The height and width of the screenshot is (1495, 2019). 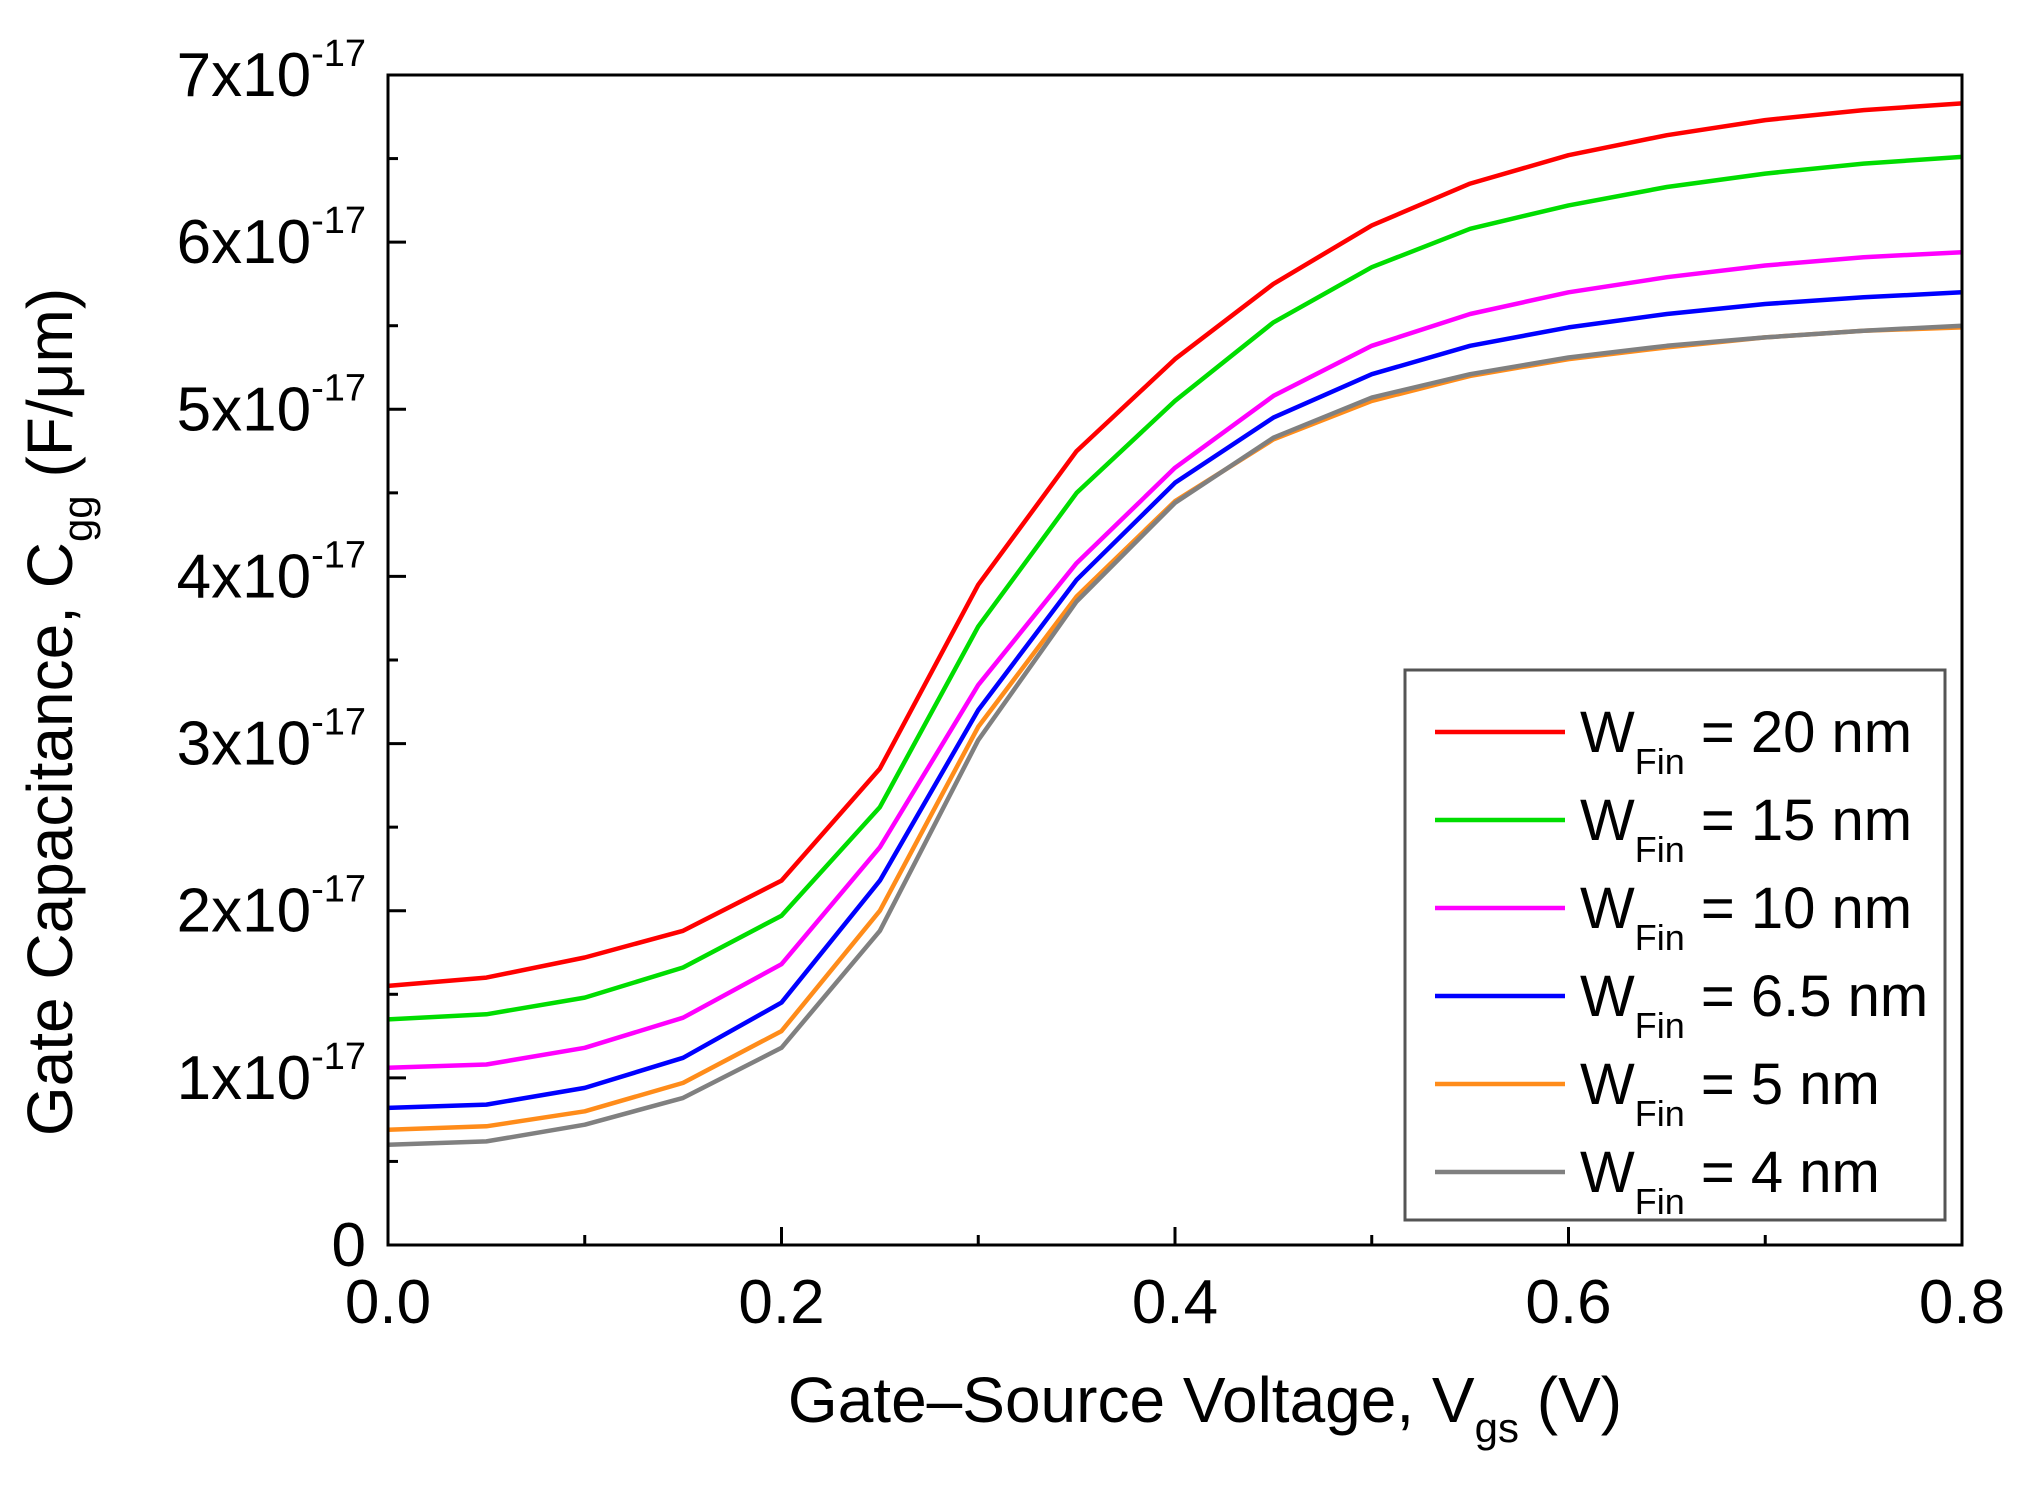 What do you see at coordinates (349, 1245) in the screenshot?
I see `y-tick-label: 0` at bounding box center [349, 1245].